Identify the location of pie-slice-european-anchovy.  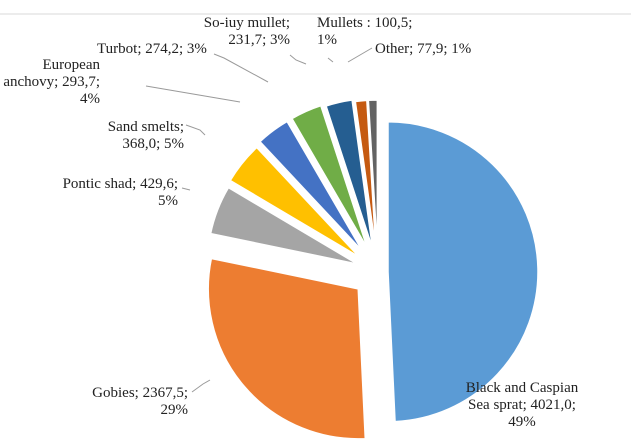
(311, 186).